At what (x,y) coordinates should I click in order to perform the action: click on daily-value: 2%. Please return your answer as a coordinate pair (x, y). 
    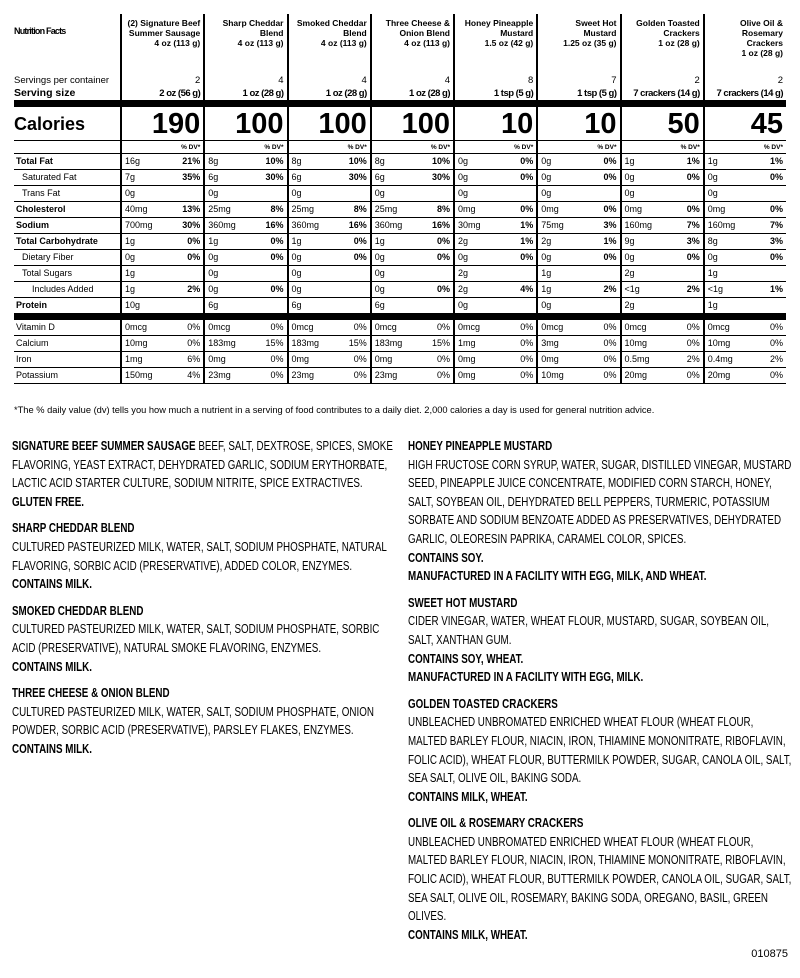
    Looking at the image, I should click on (610, 289).